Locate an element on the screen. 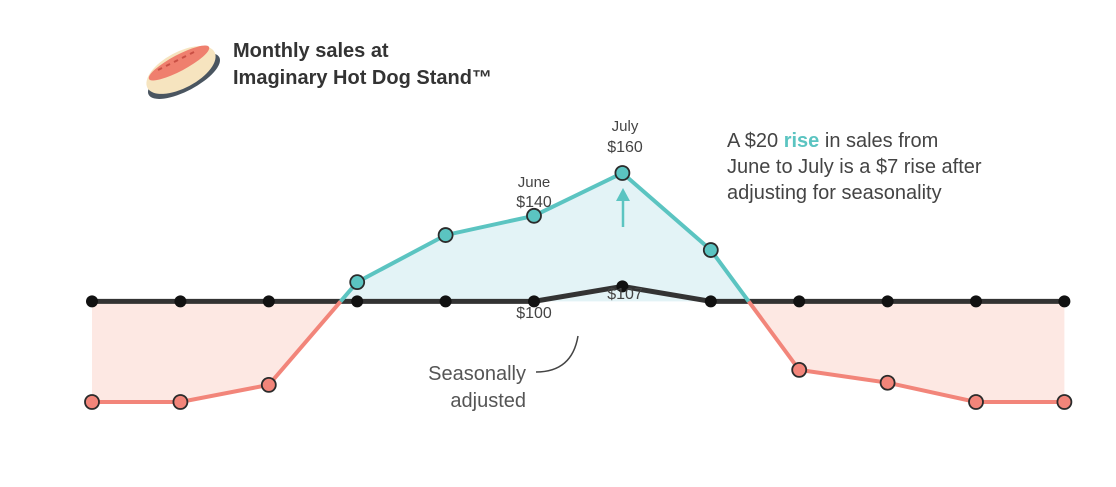 Image resolution: width=1116 pixels, height=487 pixels. actual-point-nov is located at coordinates (976, 402).